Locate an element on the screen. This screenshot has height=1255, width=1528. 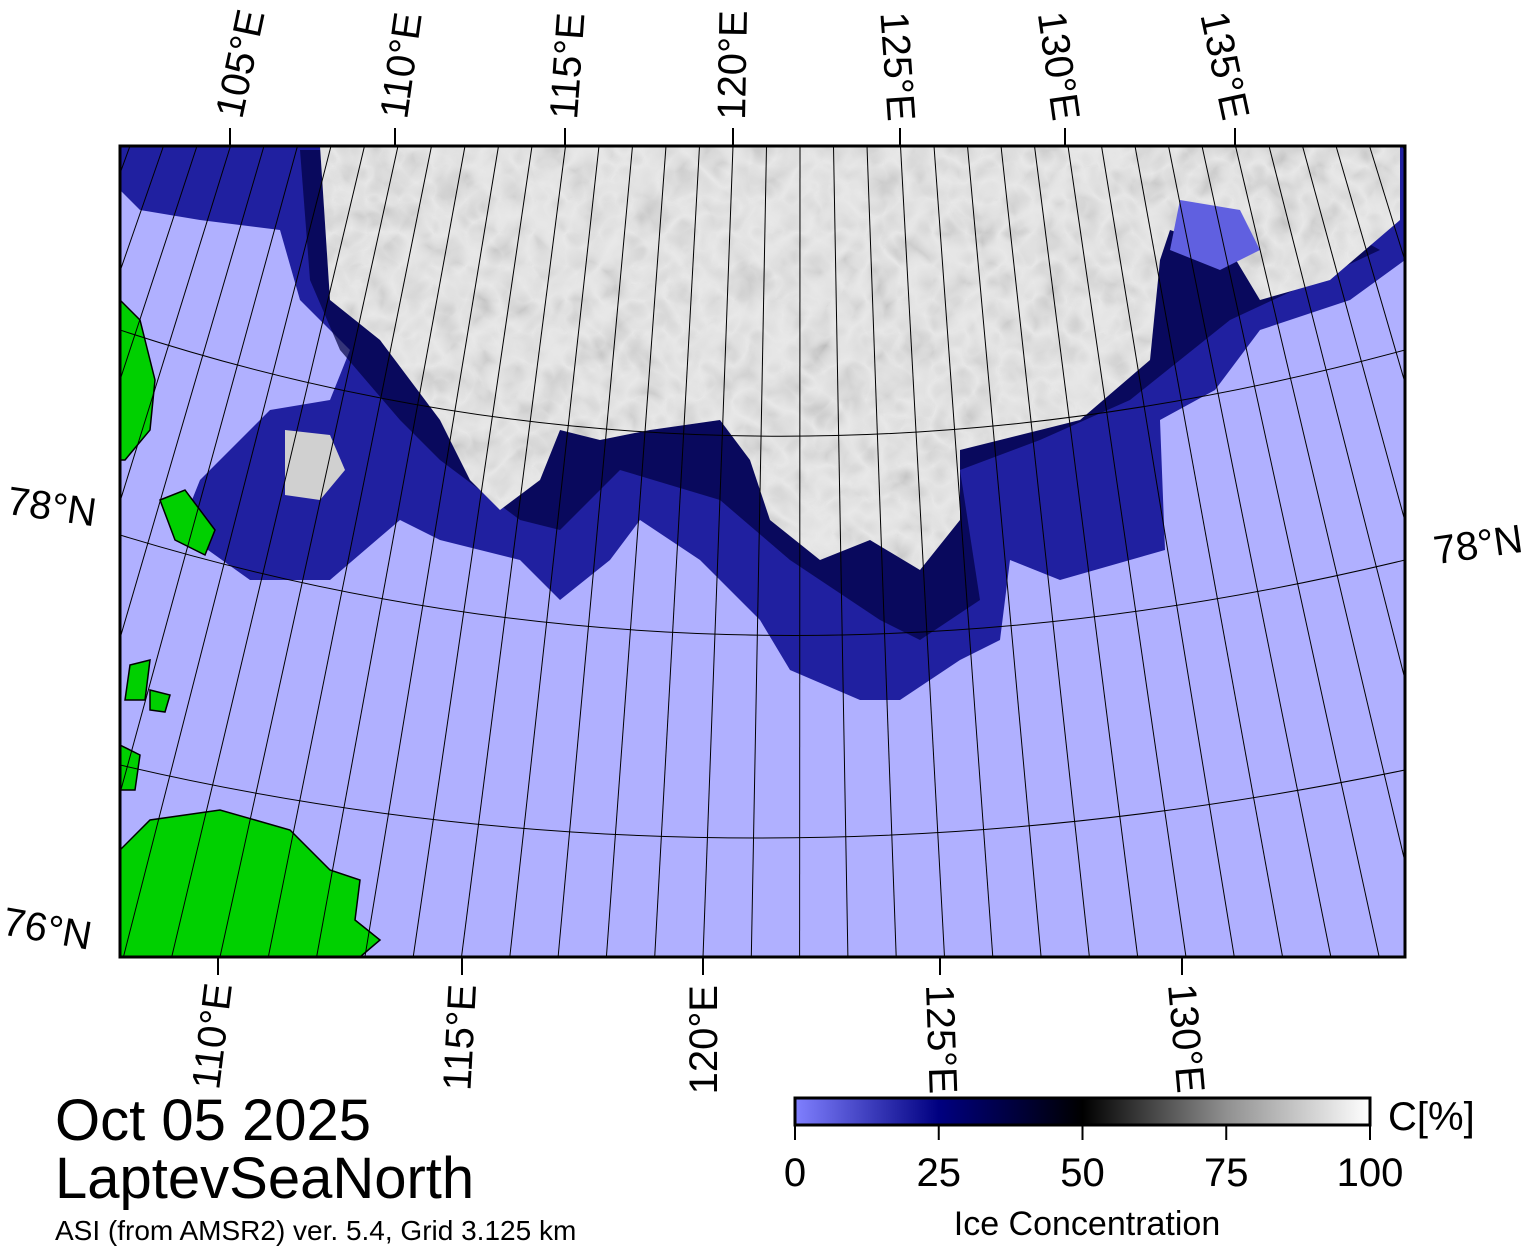
bottom-labels: 110°E 115°E 120°E 125°E 130°E is located at coordinates (698, 1026).